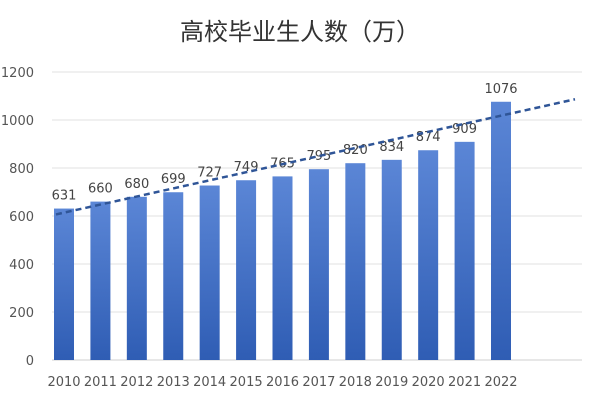 Image resolution: width=600 pixels, height=404 pixels. Describe the element at coordinates (246, 382) in the screenshot. I see `x-tick-label: 2015` at that location.